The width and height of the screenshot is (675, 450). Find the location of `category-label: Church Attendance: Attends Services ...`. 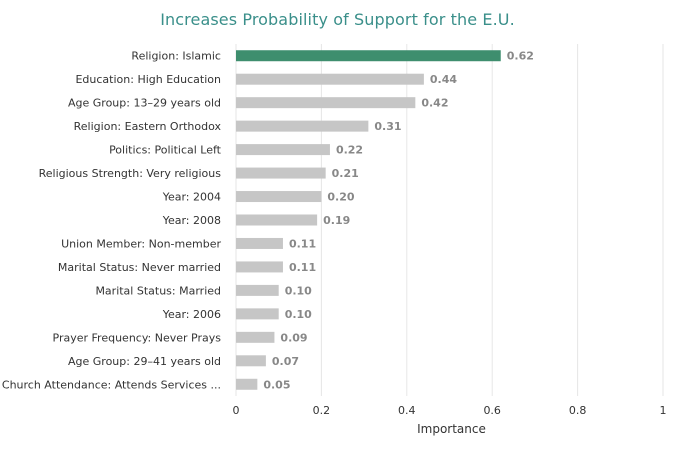

category-label: Church Attendance: Attends Services ... is located at coordinates (111, 384).